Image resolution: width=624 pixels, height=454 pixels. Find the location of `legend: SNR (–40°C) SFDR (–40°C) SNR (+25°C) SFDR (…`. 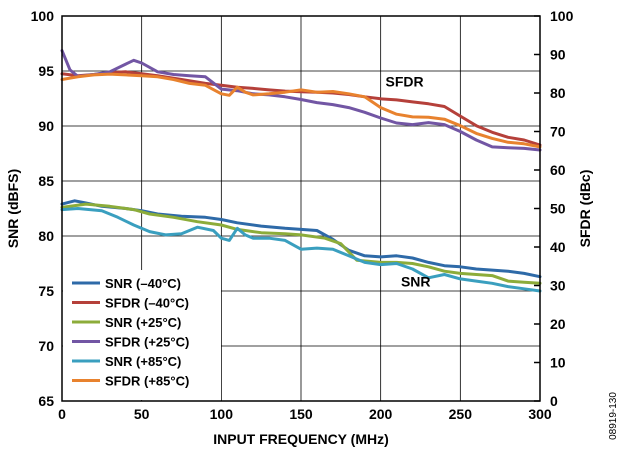

legend: SNR (–40°C) SFDR (–40°C) SNR (+25°C) SFDR (… is located at coordinates (130, 332).